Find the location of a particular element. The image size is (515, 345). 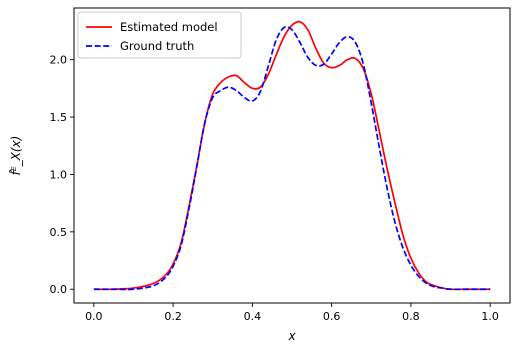

x-tick-label: 0.2 is located at coordinates (173, 316).